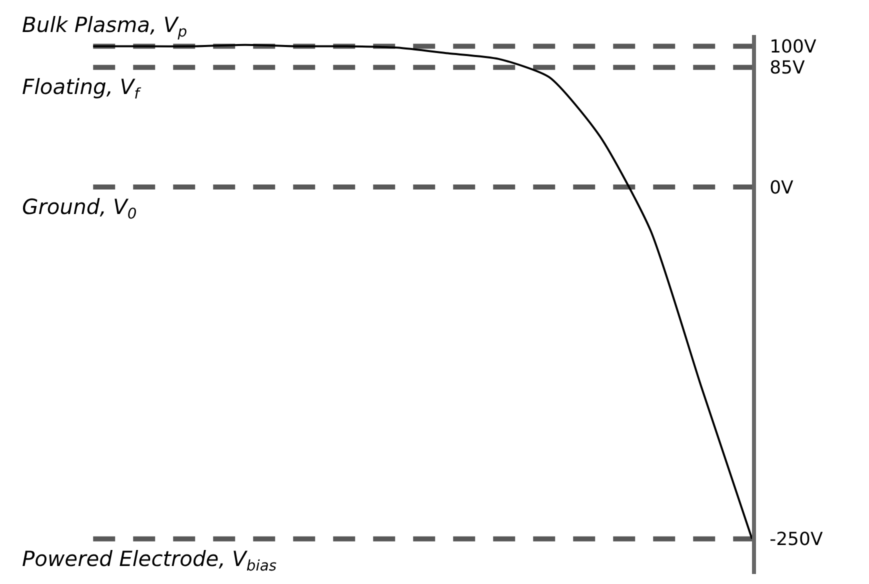 Image resolution: width=869 pixels, height=584 pixels. Describe the element at coordinates (782, 187) in the screenshot. I see `y-tick-label: 0V` at that location.